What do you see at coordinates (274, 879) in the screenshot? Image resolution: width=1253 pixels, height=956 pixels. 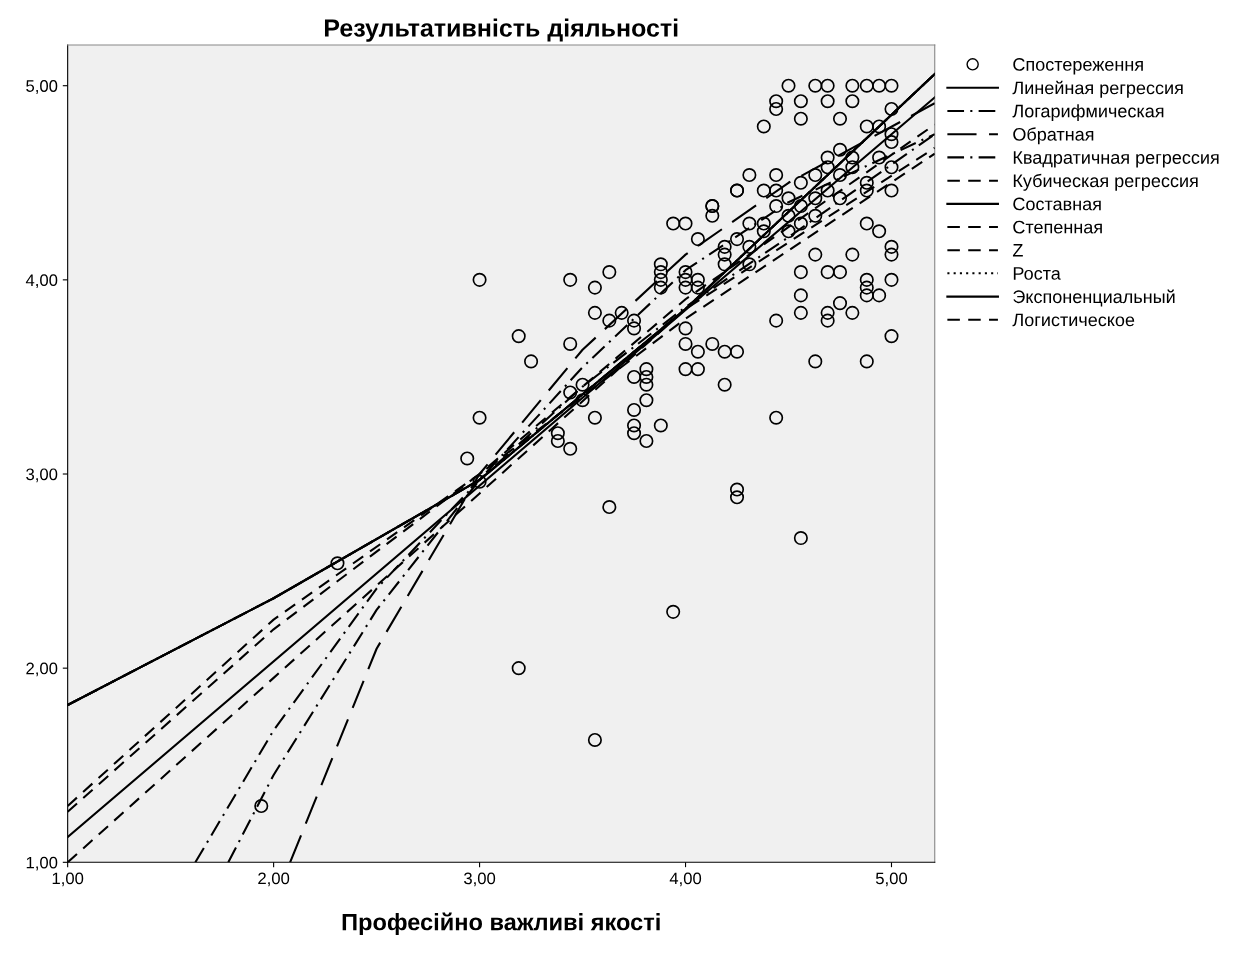 I see `x-tick-label: 2,00` at bounding box center [274, 879].